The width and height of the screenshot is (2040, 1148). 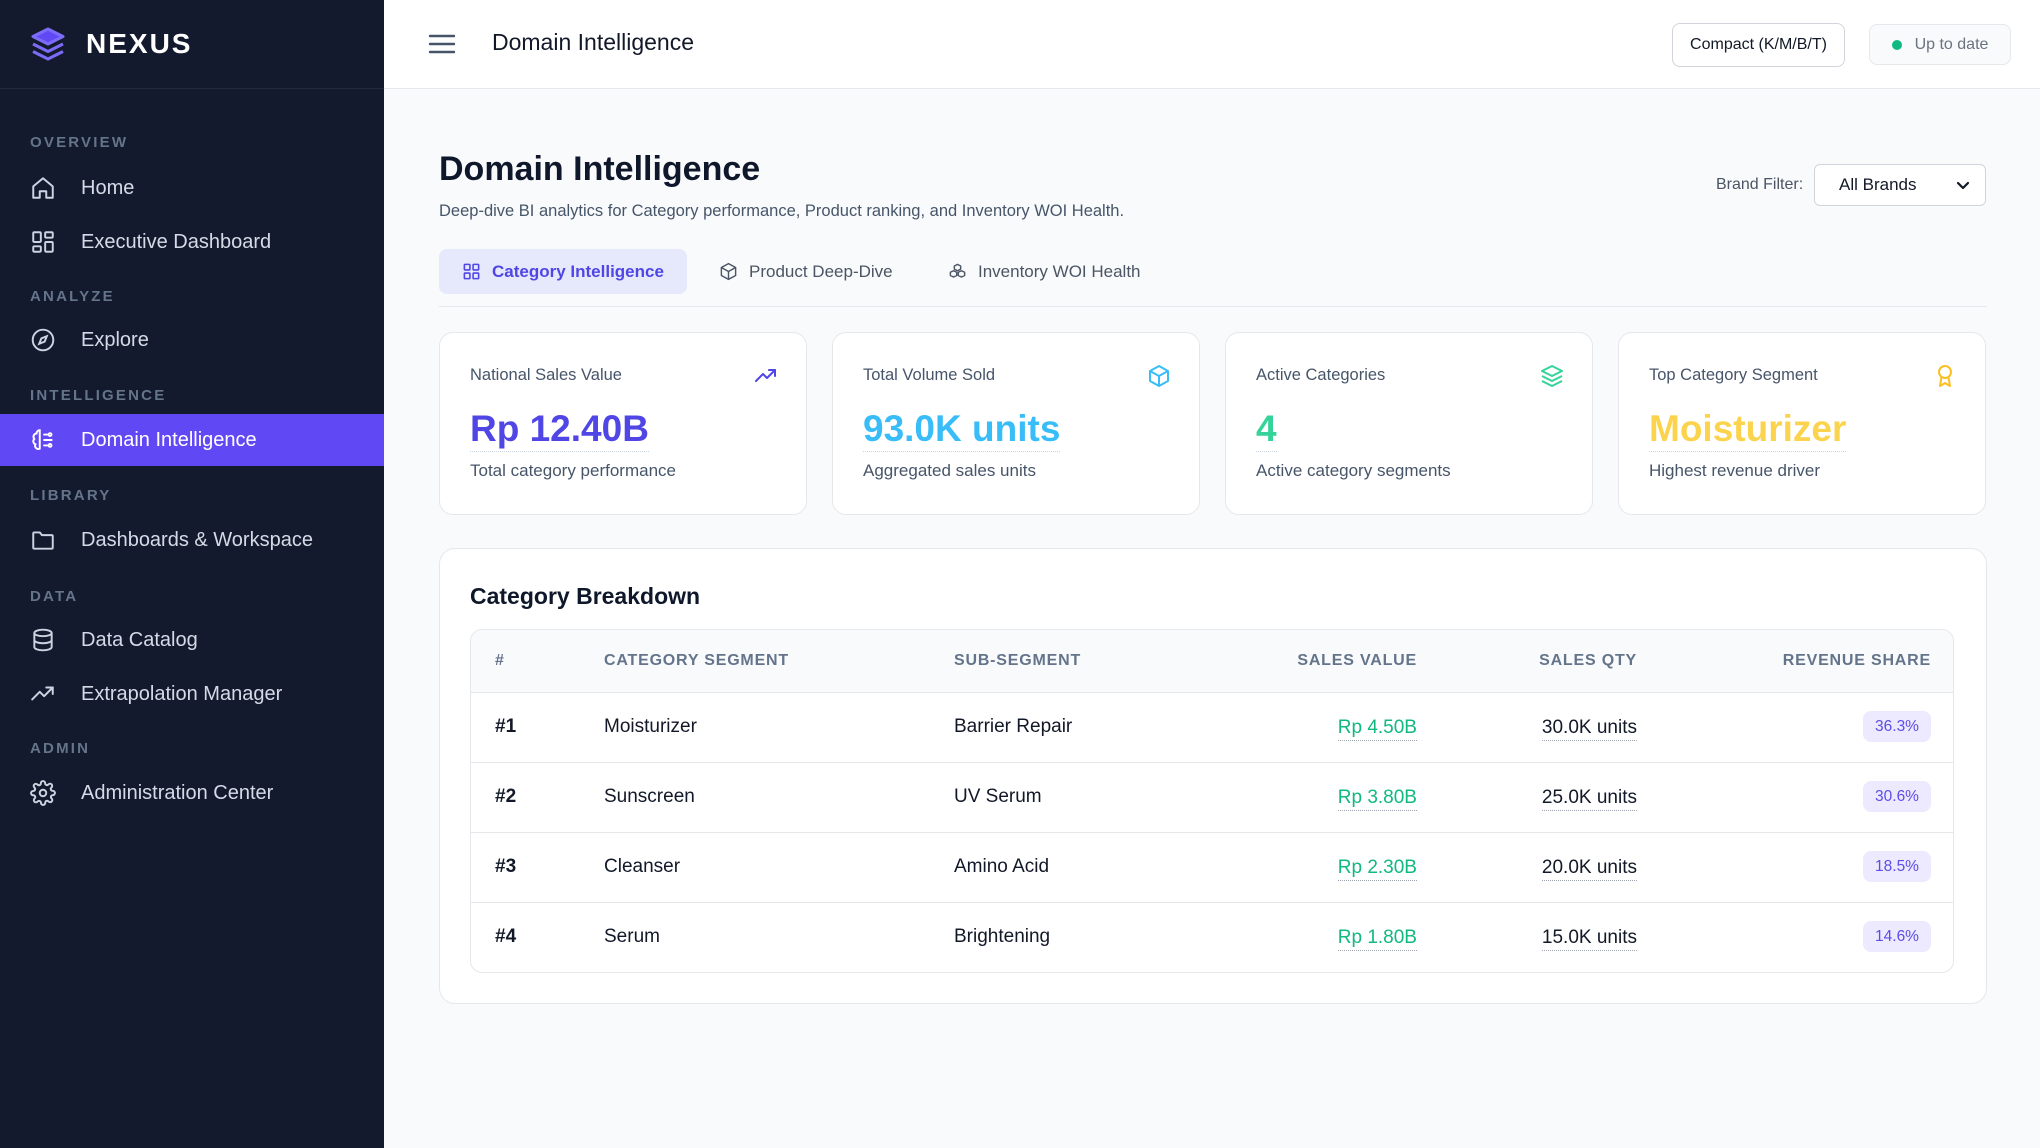 What do you see at coordinates (43, 540) in the screenshot?
I see `folder-icon` at bounding box center [43, 540].